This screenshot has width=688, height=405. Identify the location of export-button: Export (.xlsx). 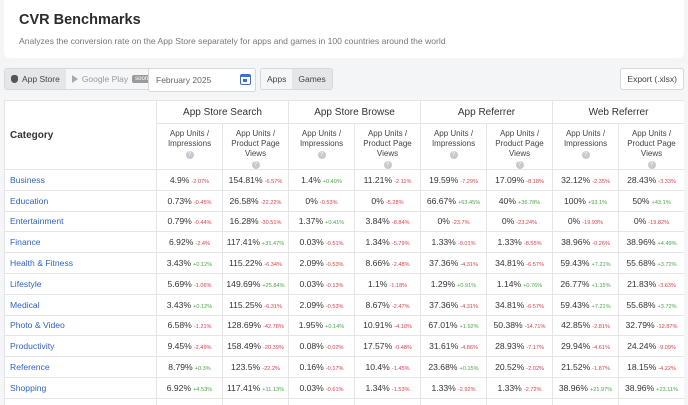
(652, 79).